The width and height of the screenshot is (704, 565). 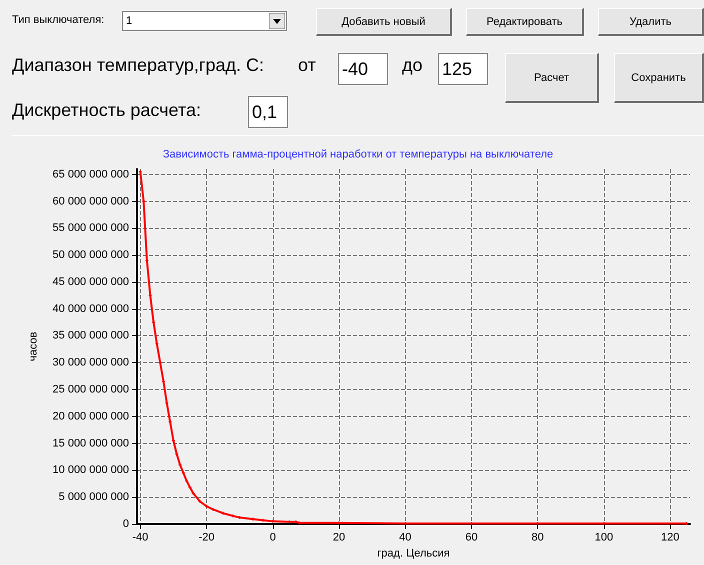 What do you see at coordinates (552, 78) in the screenshot?
I see `button: Расчет` at bounding box center [552, 78].